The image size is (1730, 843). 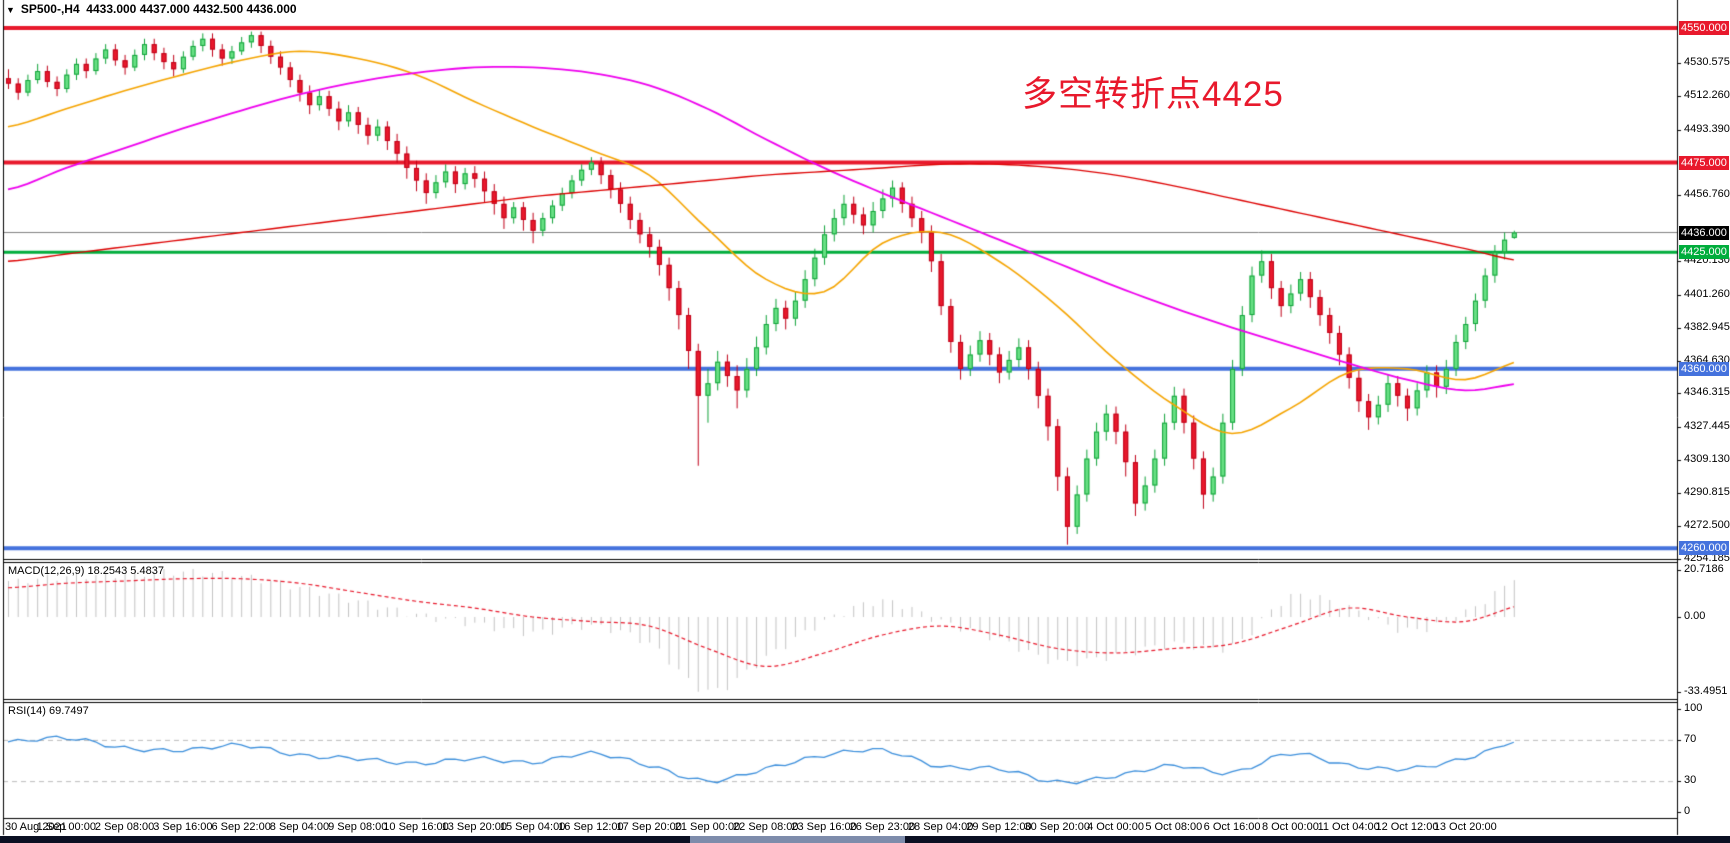 I want to click on time-axis-label: 5 Oct 08:00, so click(x=1174, y=827).